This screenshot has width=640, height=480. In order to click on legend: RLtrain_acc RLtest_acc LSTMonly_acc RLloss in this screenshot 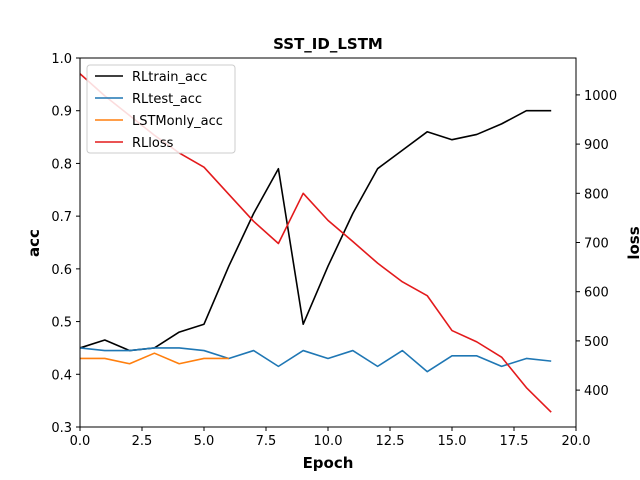, I will do `click(161, 109)`.